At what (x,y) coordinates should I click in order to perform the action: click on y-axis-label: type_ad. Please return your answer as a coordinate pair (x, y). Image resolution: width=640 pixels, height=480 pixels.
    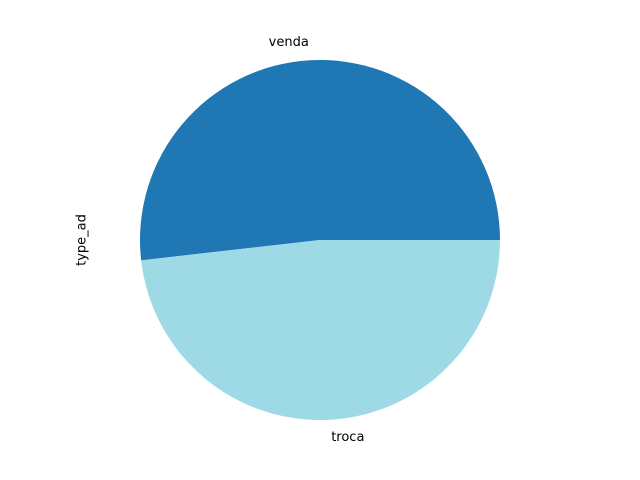
    Looking at the image, I should click on (82, 240).